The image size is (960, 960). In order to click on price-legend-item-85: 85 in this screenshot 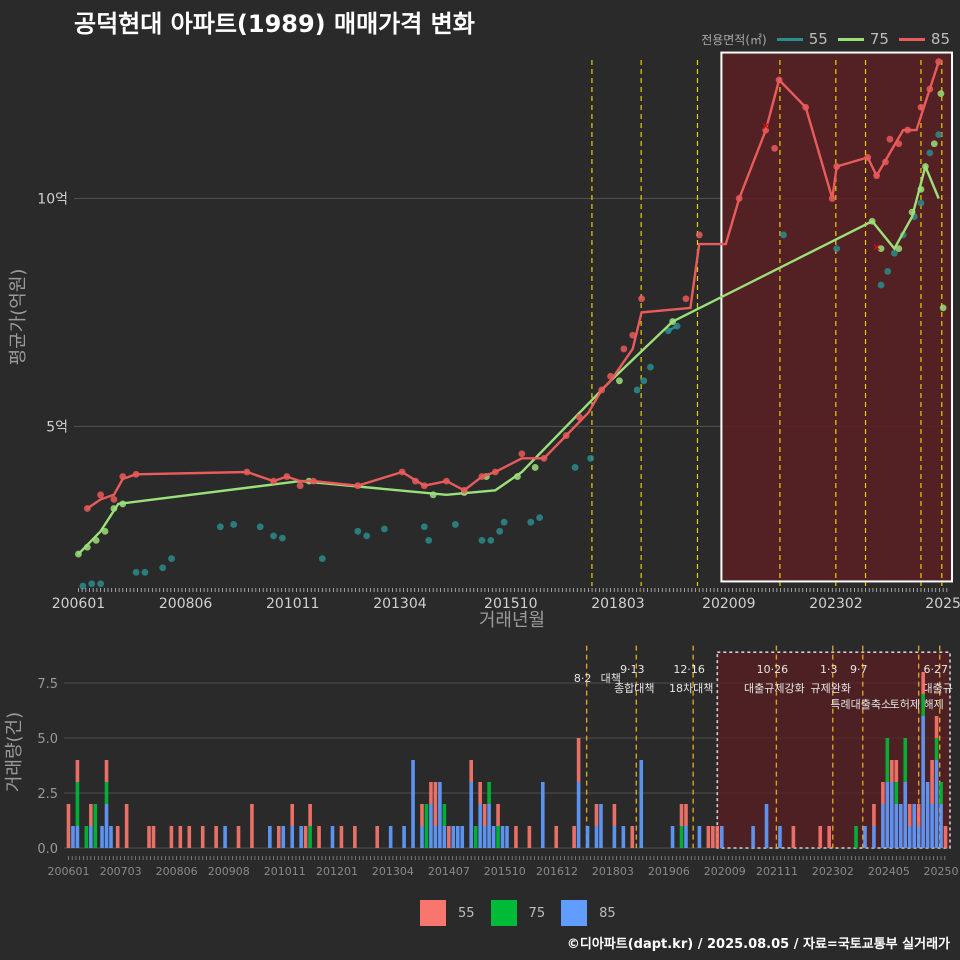, I will do `click(924, 39)`.